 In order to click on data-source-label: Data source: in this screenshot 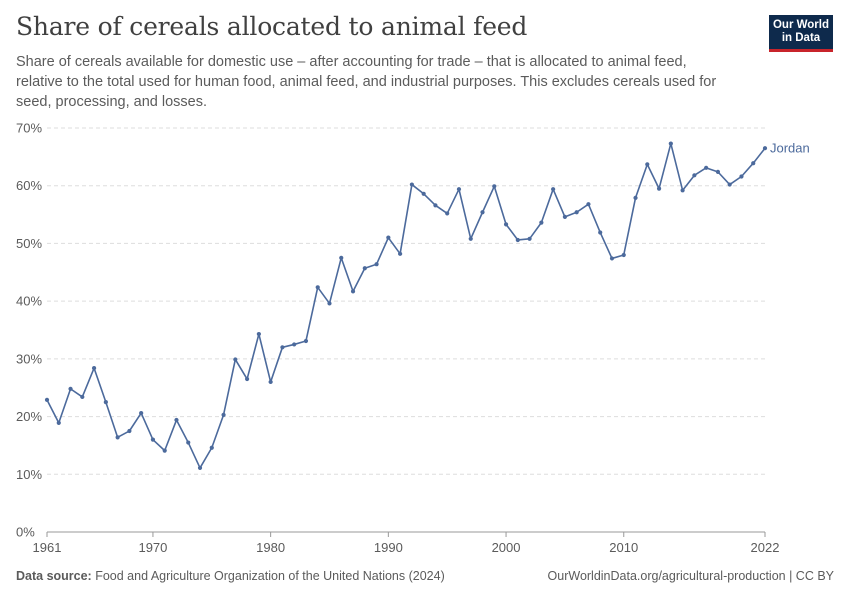, I will do `click(54, 576)`.